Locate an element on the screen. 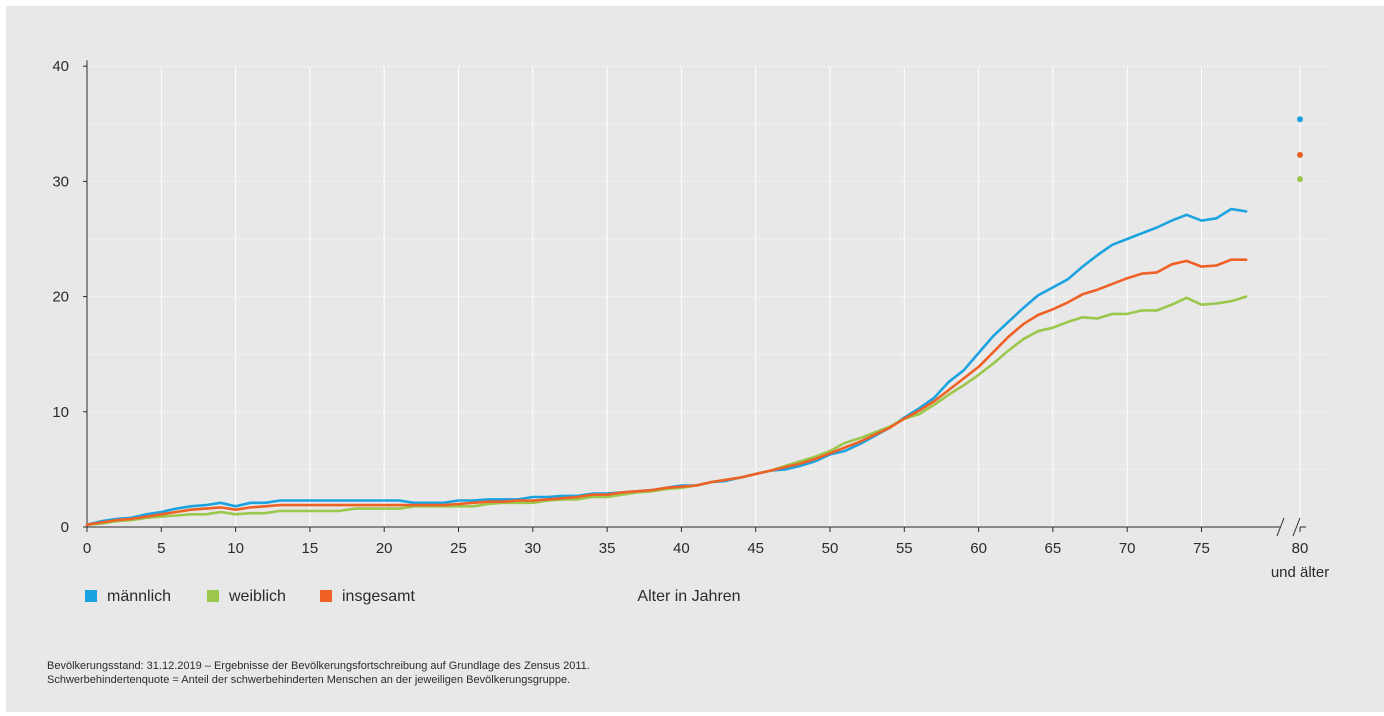 The image size is (1384, 716). x-tick-label: 75 is located at coordinates (1201, 548).